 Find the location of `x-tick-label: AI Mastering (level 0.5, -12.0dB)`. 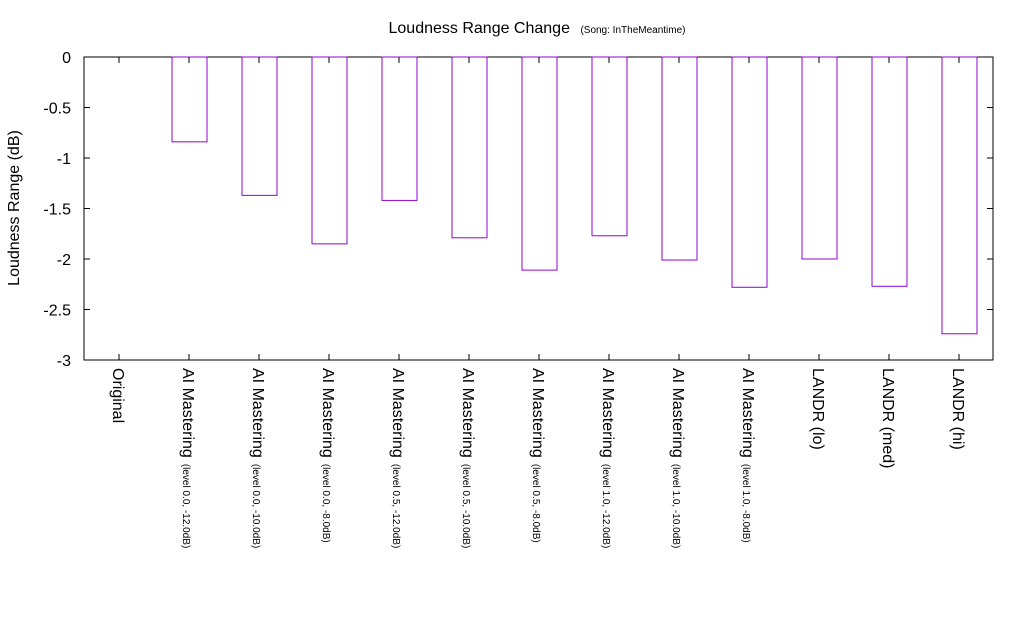

x-tick-label: AI Mastering (level 0.5, -12.0dB) is located at coordinates (397, 458).